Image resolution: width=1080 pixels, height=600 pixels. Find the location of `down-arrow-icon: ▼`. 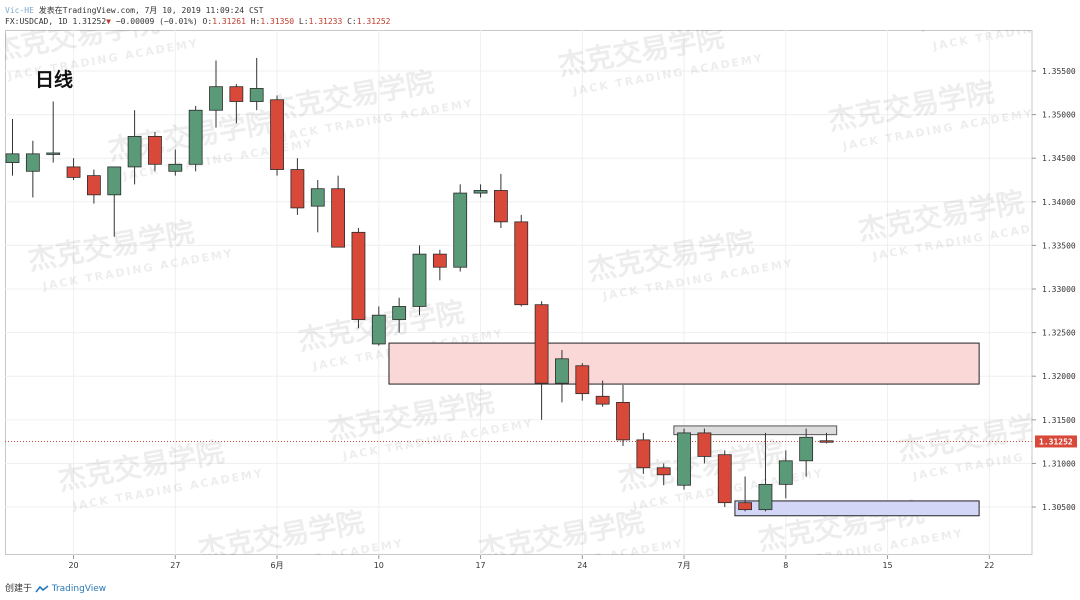

down-arrow-icon: ▼ is located at coordinates (108, 21).